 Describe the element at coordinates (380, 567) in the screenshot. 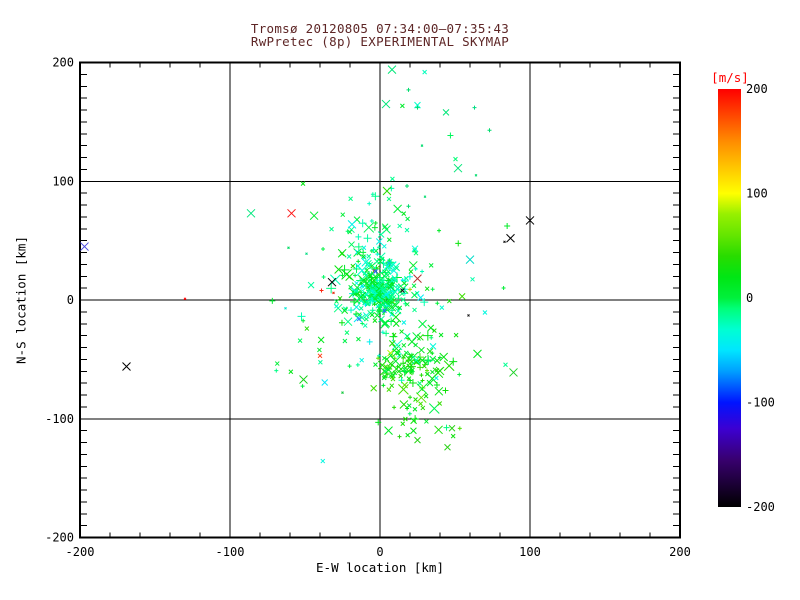

I see `x-axis-label: E-W location [km]` at that location.